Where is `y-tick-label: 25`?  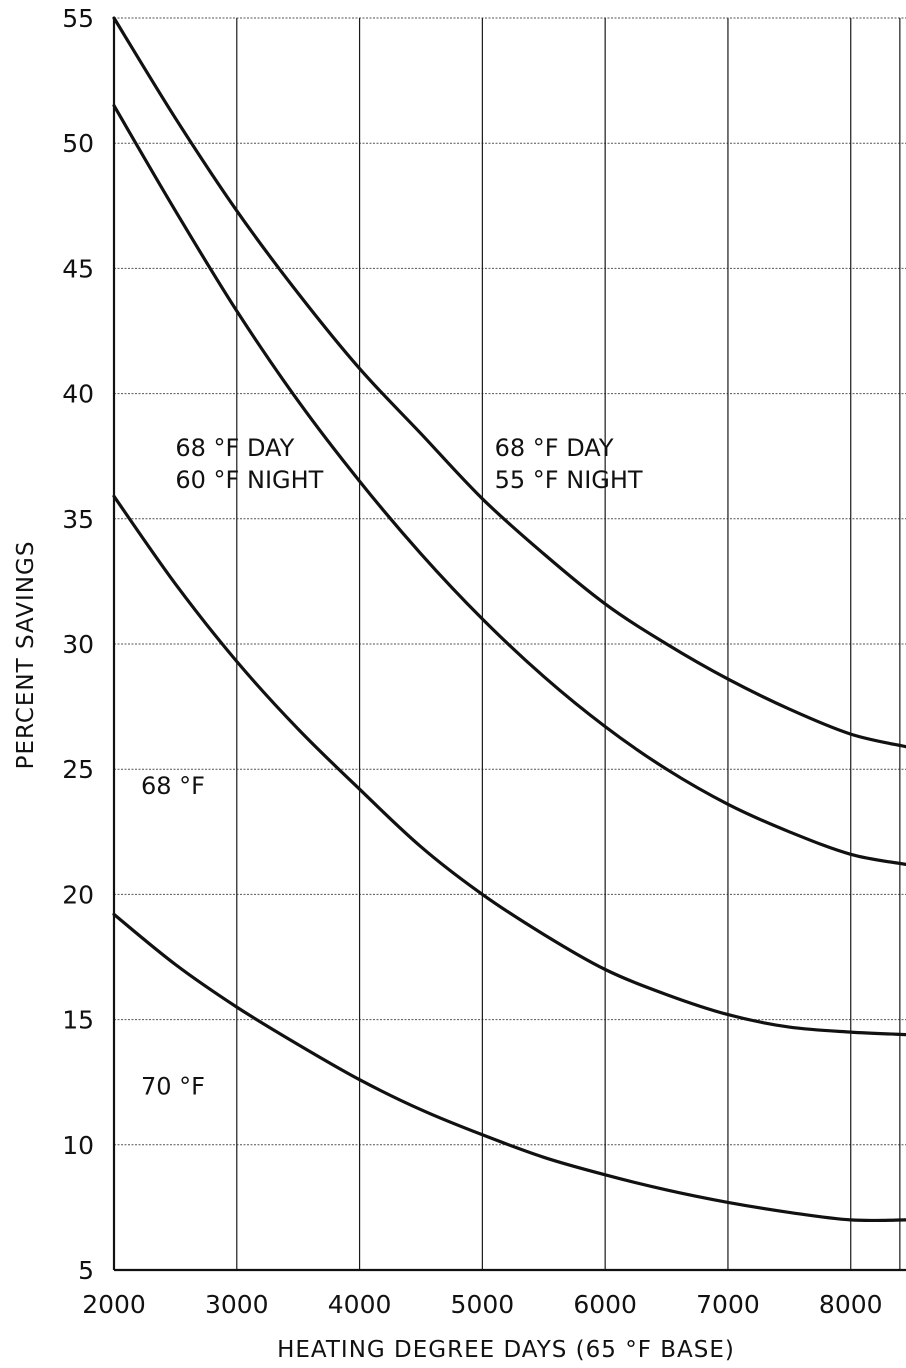
y-tick-label: 25 is located at coordinates (78, 769).